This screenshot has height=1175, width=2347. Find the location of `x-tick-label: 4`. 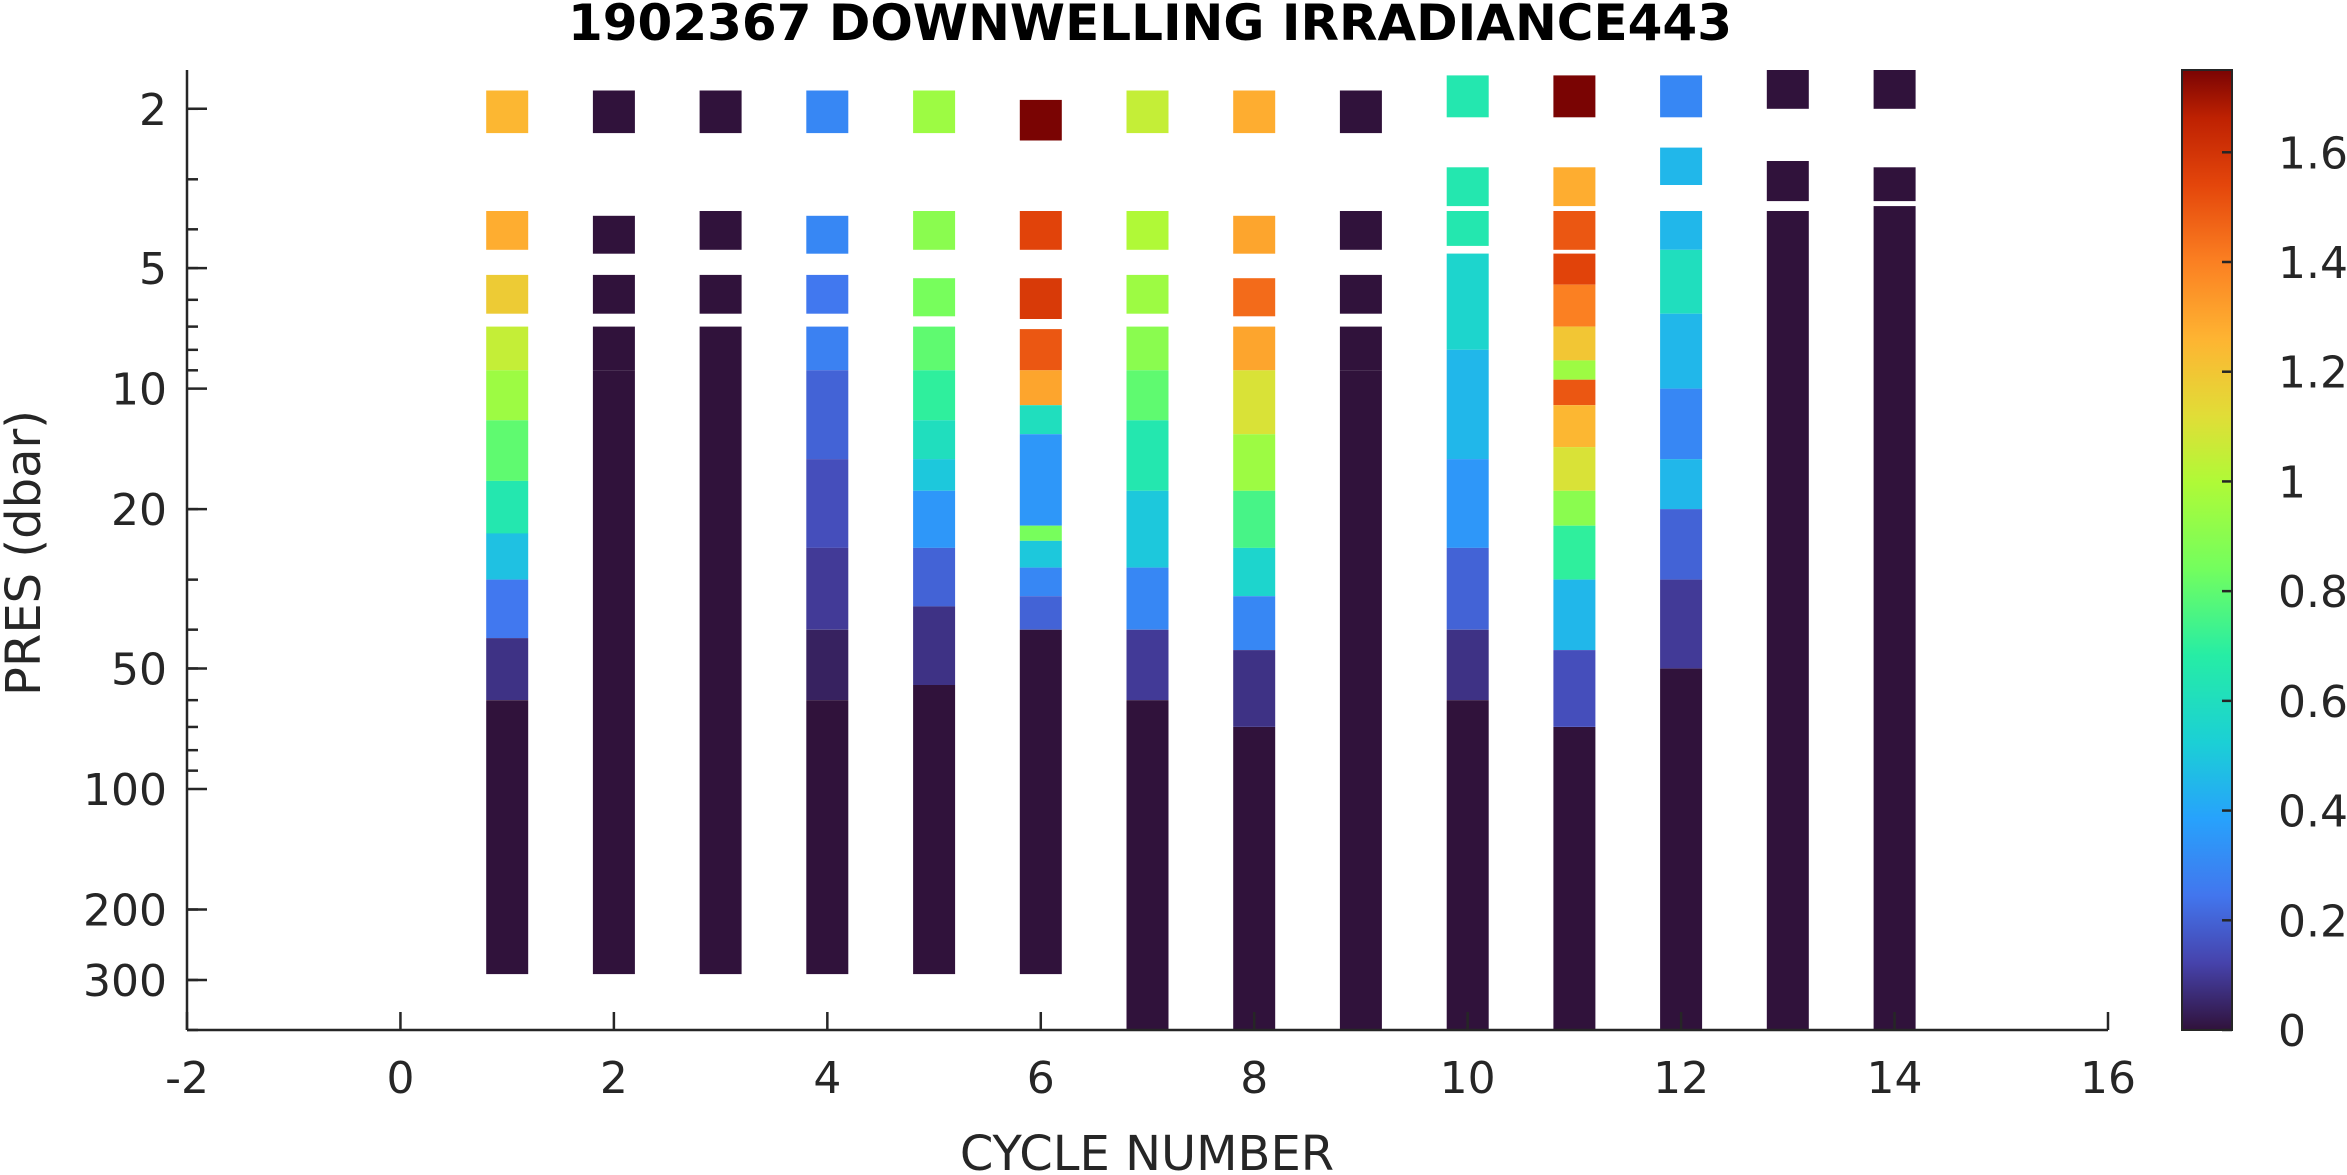

x-tick-label: 4 is located at coordinates (827, 1078).